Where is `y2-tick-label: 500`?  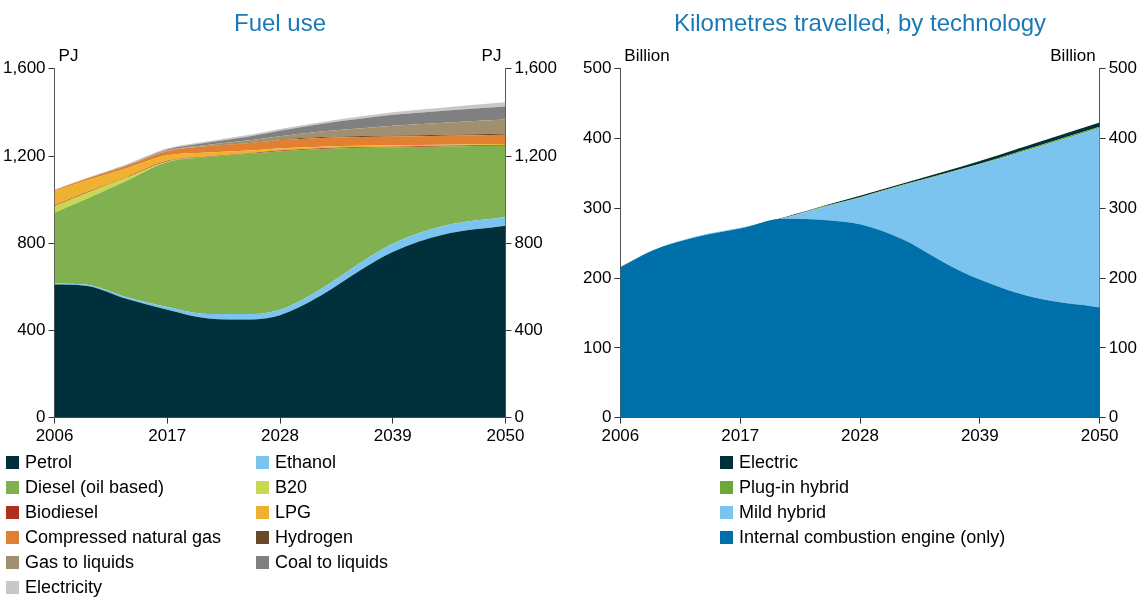
y2-tick-label: 500 is located at coordinates (1123, 68).